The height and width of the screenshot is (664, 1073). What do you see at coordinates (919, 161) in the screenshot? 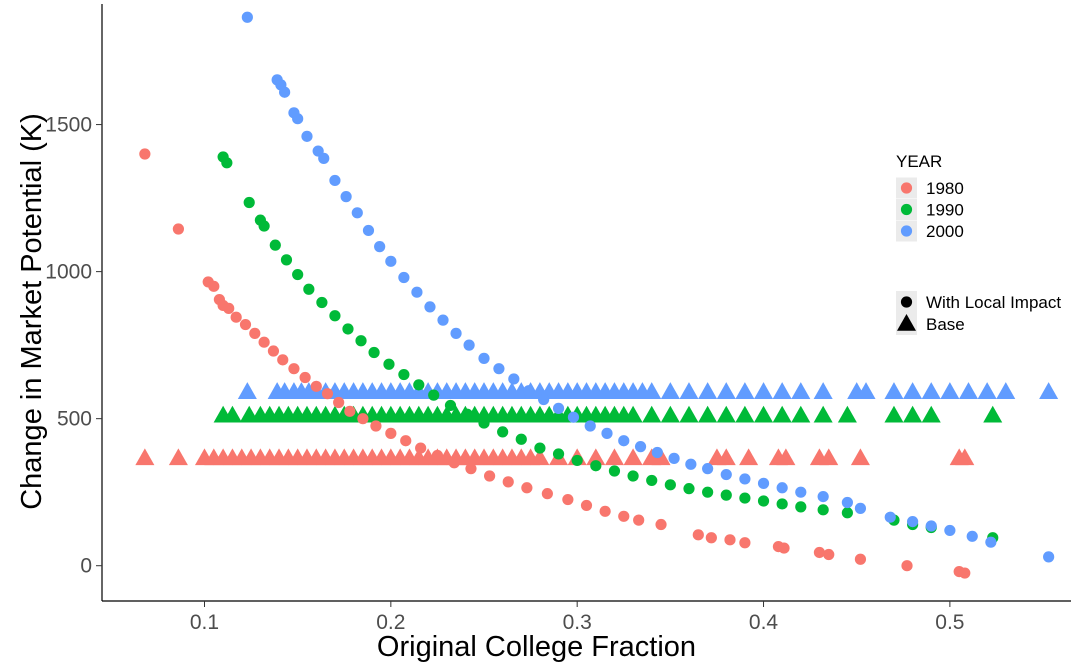
I see `legend-title: YEAR` at bounding box center [919, 161].